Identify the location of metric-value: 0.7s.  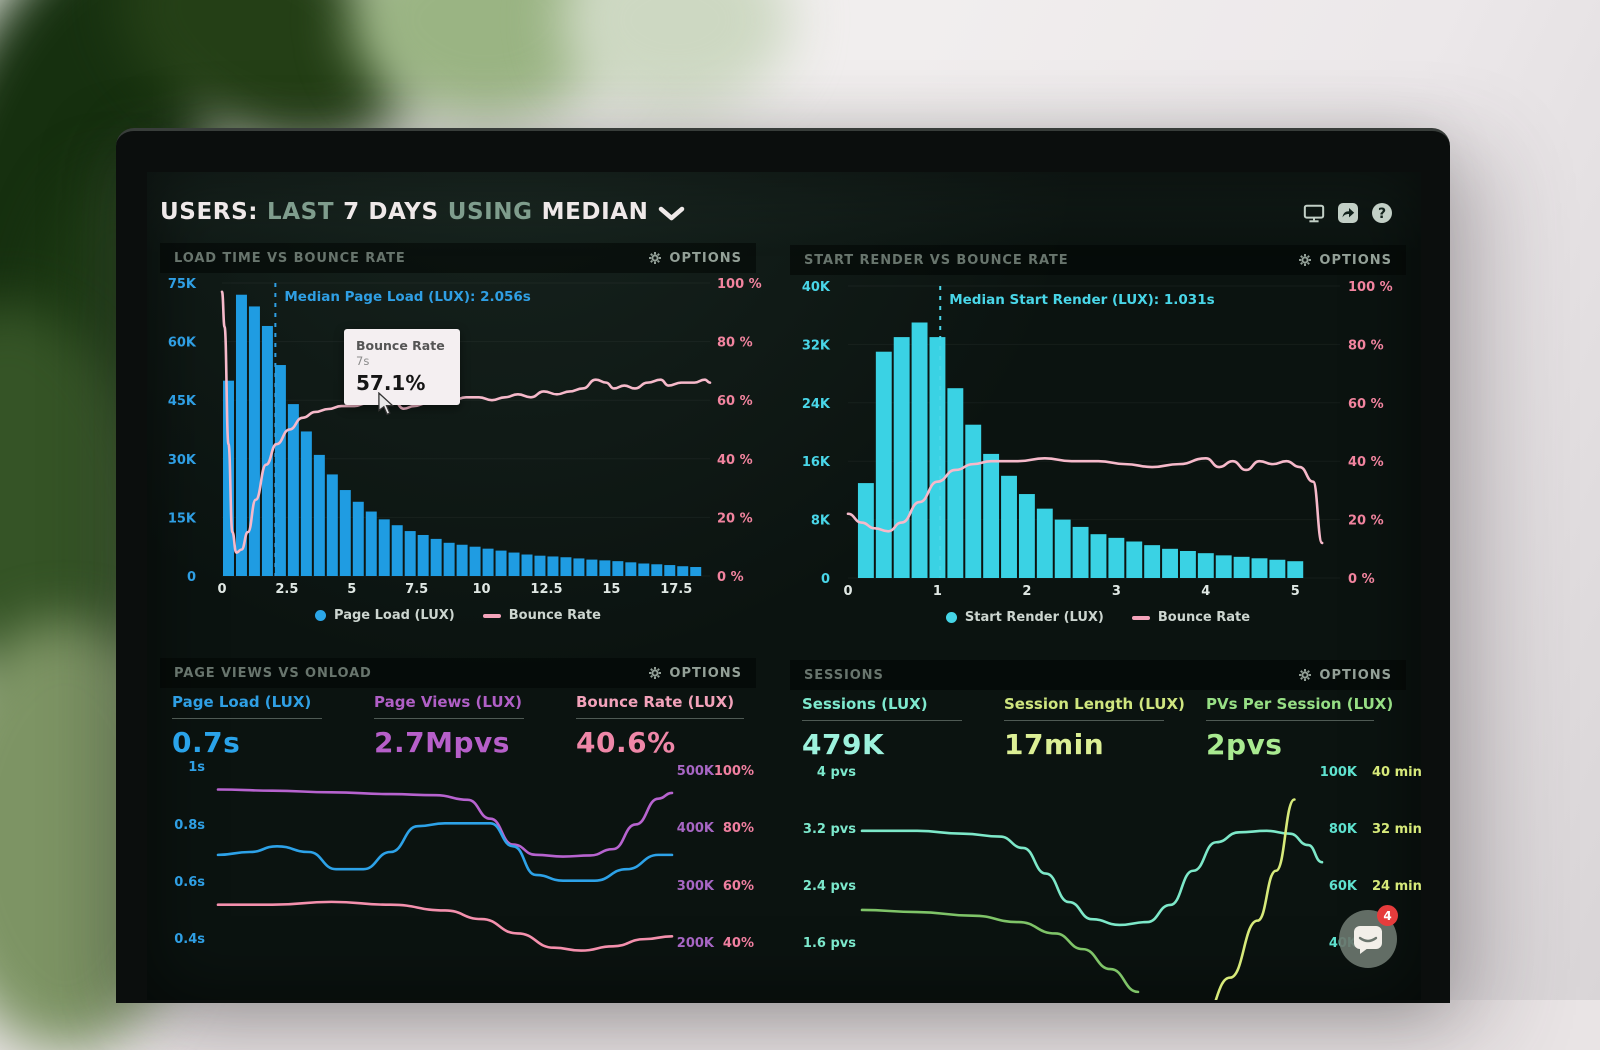
(269, 742).